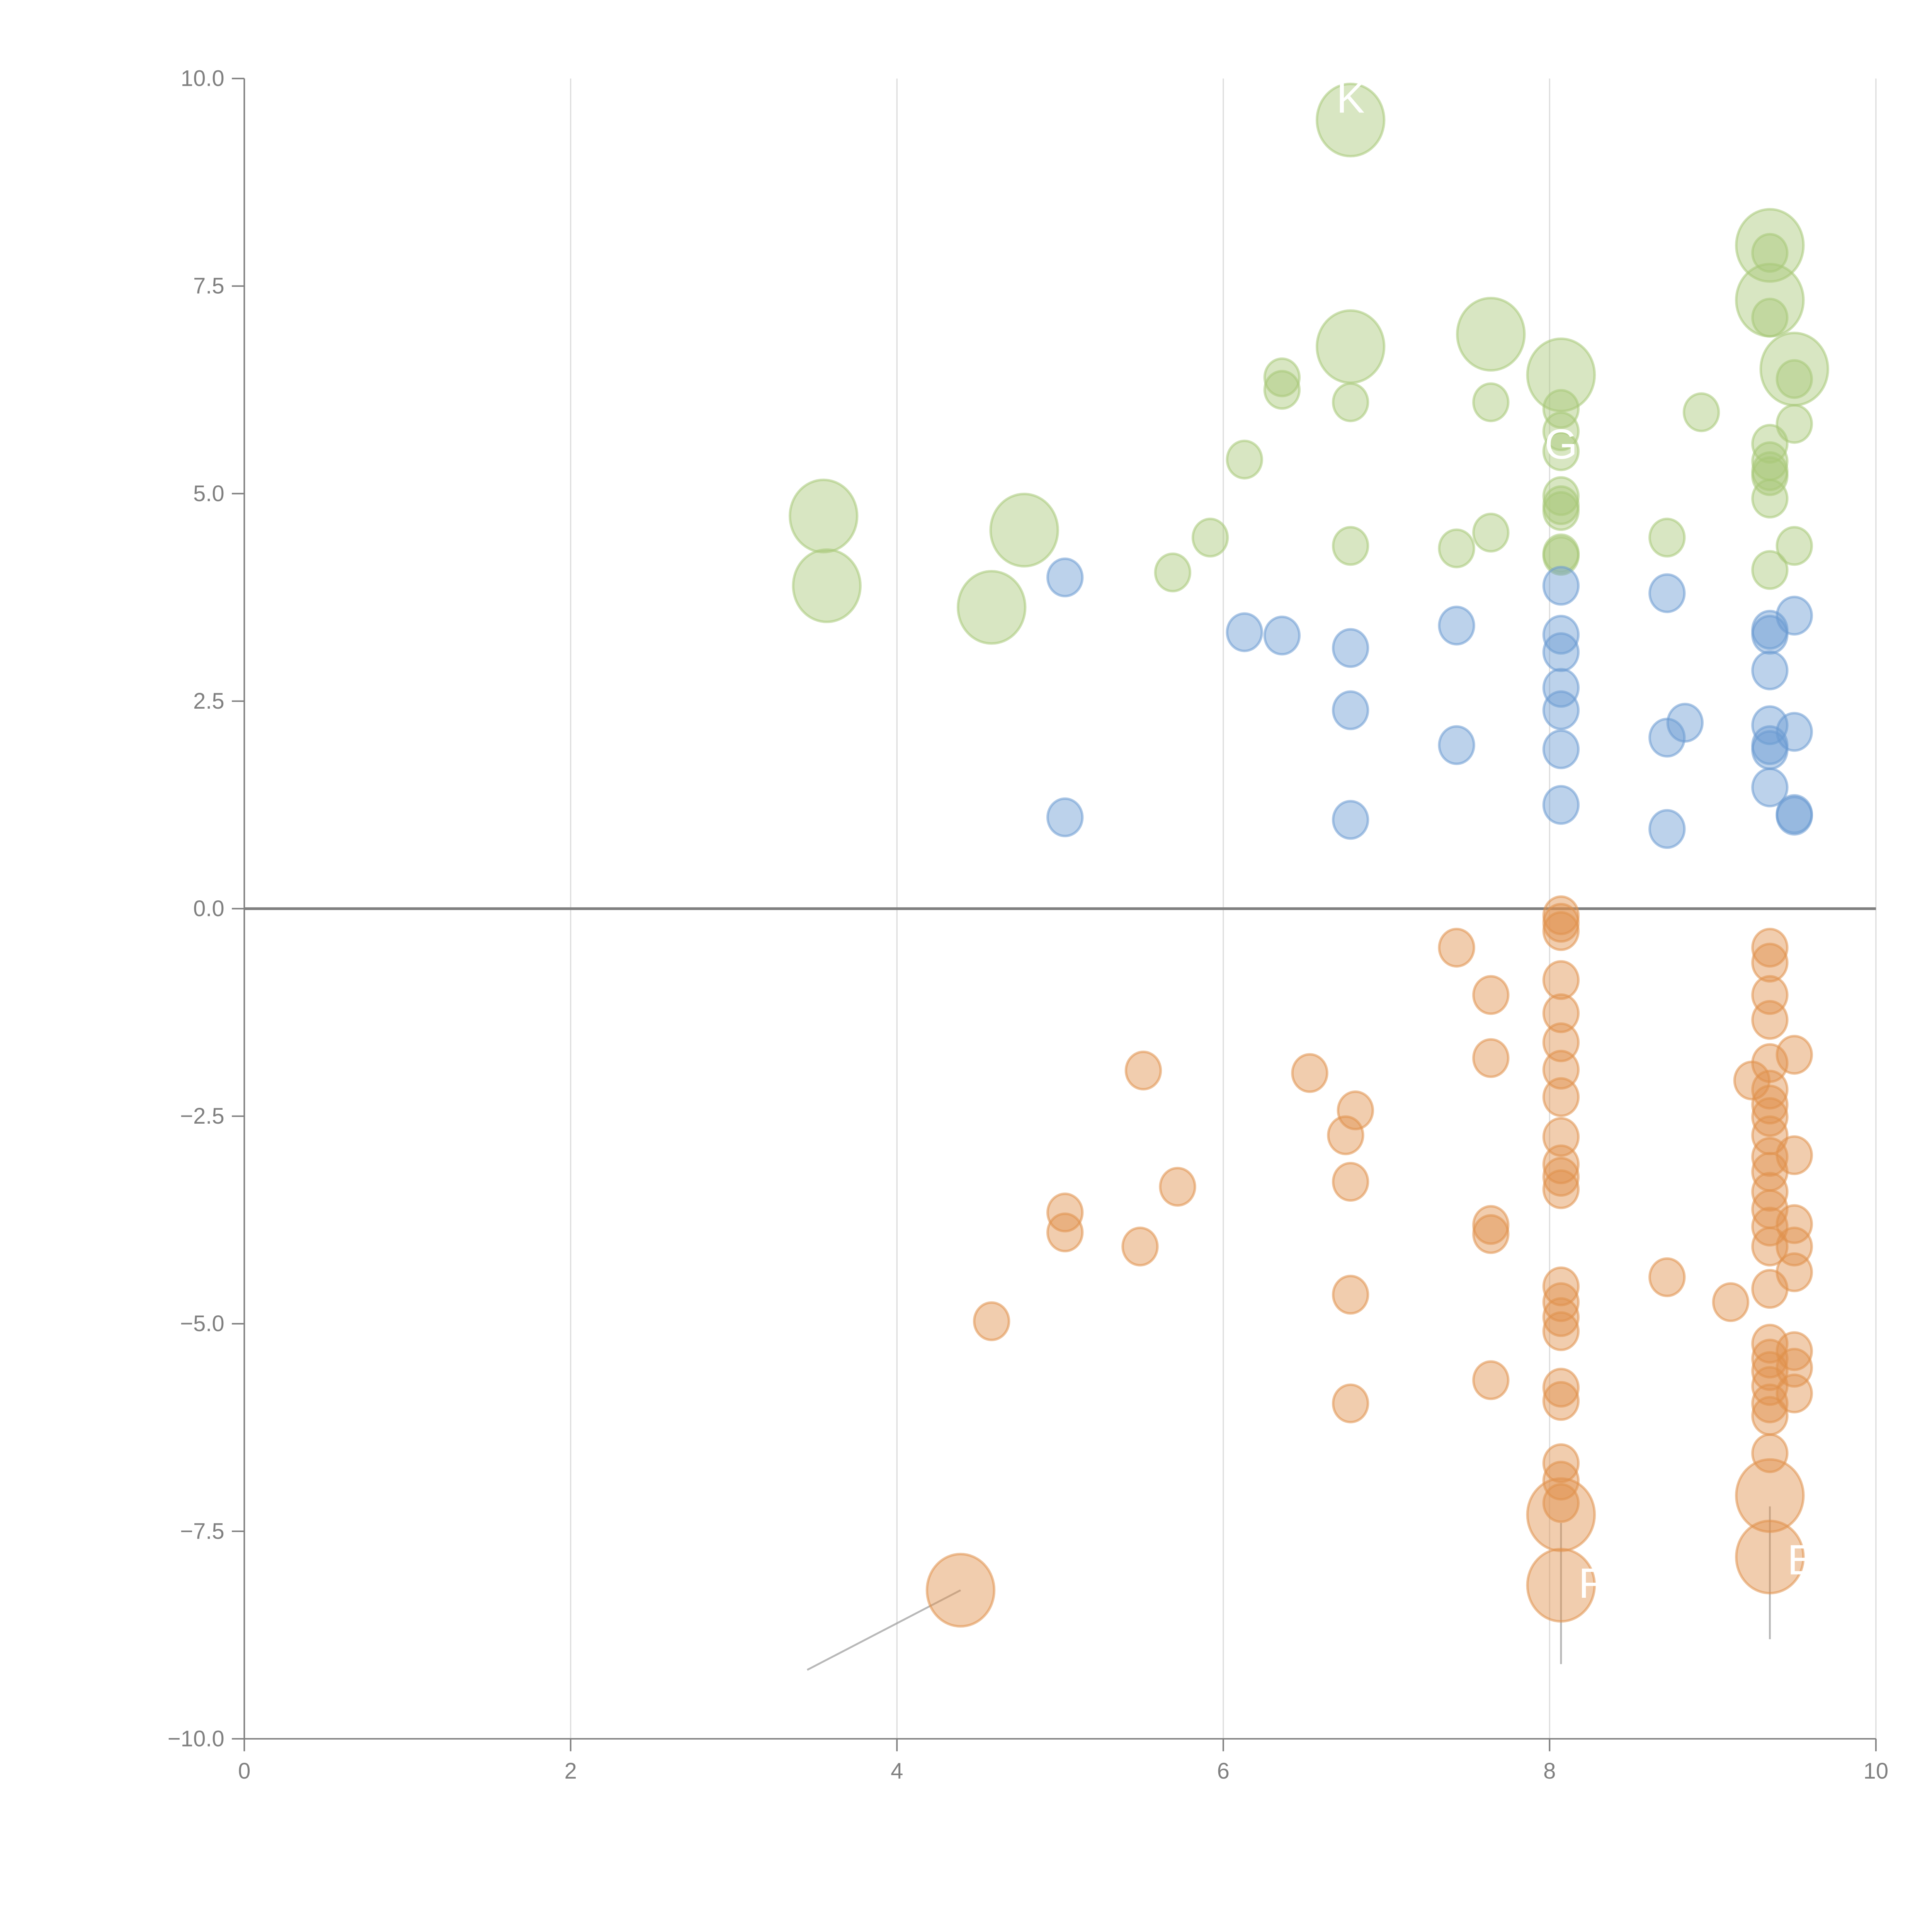 The height and width of the screenshot is (1932, 1932). I want to click on y-tick-label: 2.5, so click(209, 702).